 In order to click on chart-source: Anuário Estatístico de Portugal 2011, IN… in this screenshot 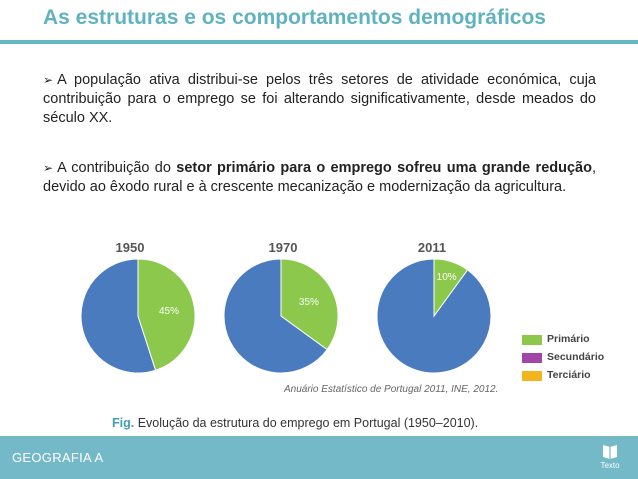, I will do `click(391, 389)`.